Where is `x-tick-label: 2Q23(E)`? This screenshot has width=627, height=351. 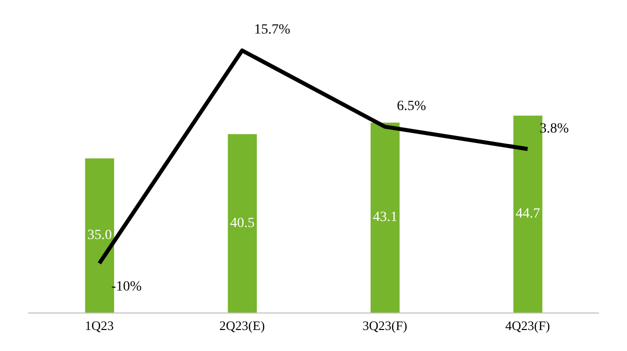 x-tick-label: 2Q23(E) is located at coordinates (242, 326).